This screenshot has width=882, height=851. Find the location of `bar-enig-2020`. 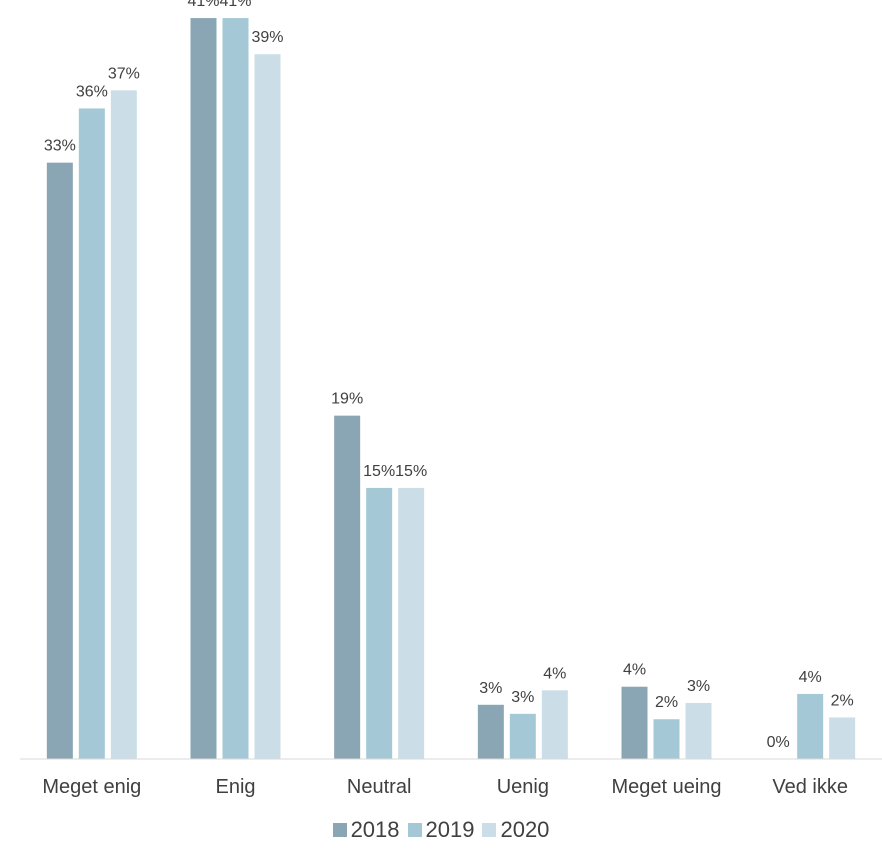

bar-enig-2020 is located at coordinates (267, 406).